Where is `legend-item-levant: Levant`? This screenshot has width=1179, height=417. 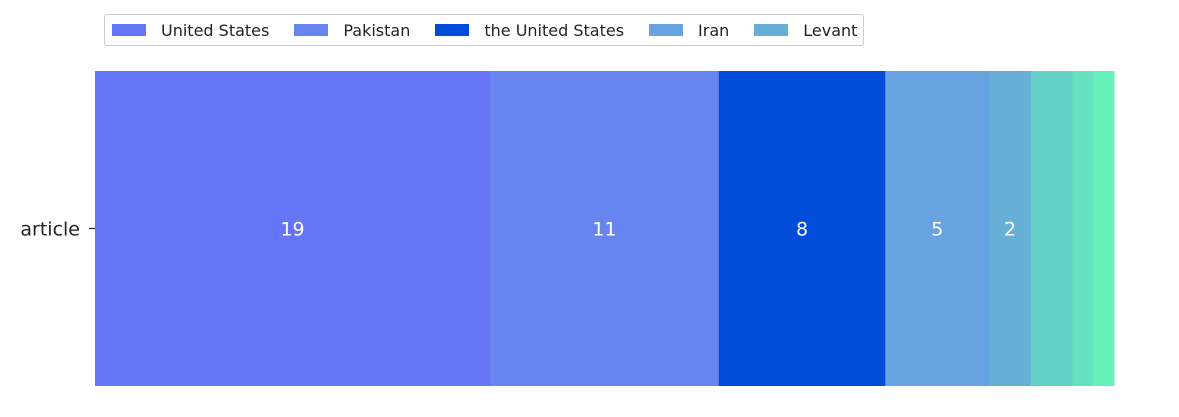 legend-item-levant: Levant is located at coordinates (805, 30).